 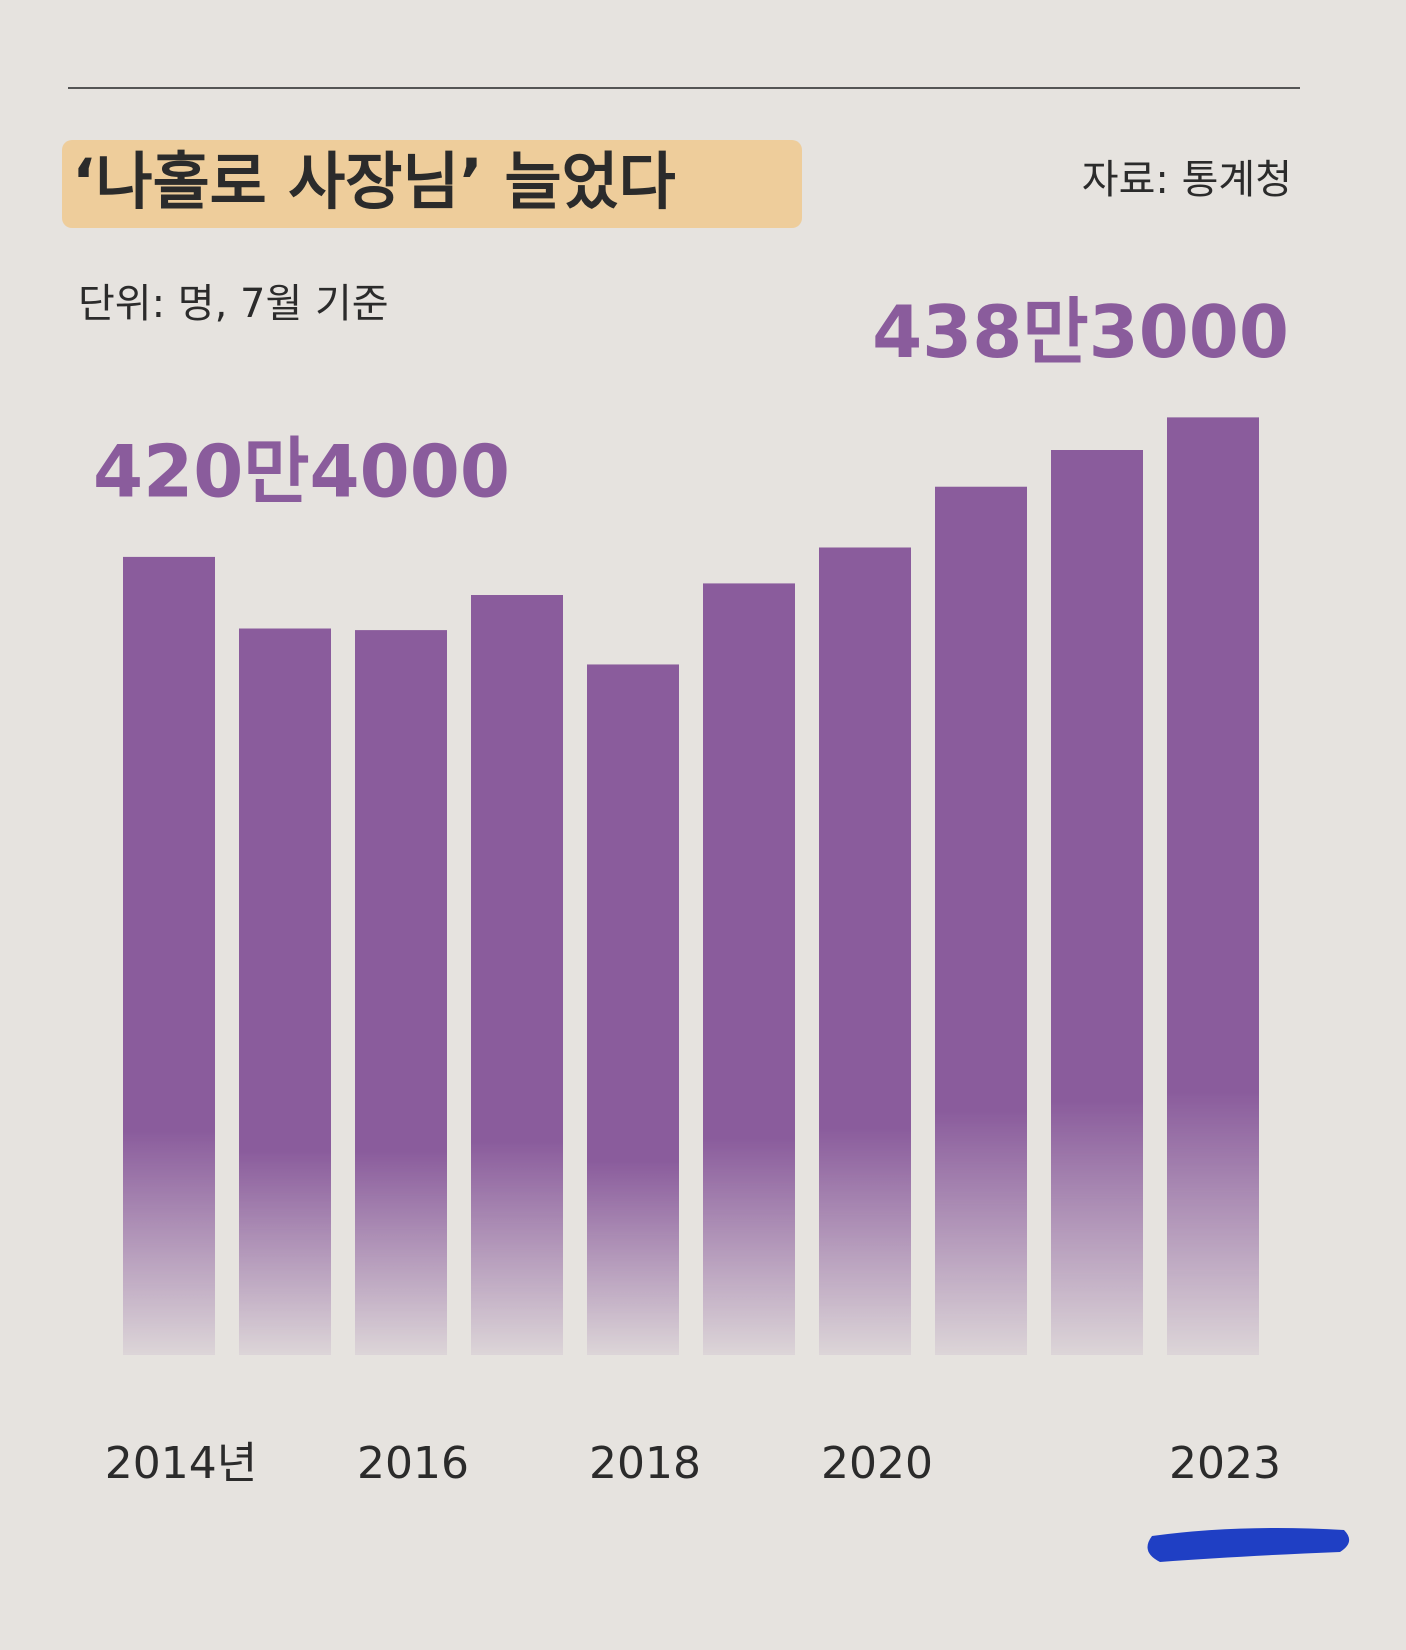 What do you see at coordinates (301, 471) in the screenshot?
I see `value-label: 420만4000` at bounding box center [301, 471].